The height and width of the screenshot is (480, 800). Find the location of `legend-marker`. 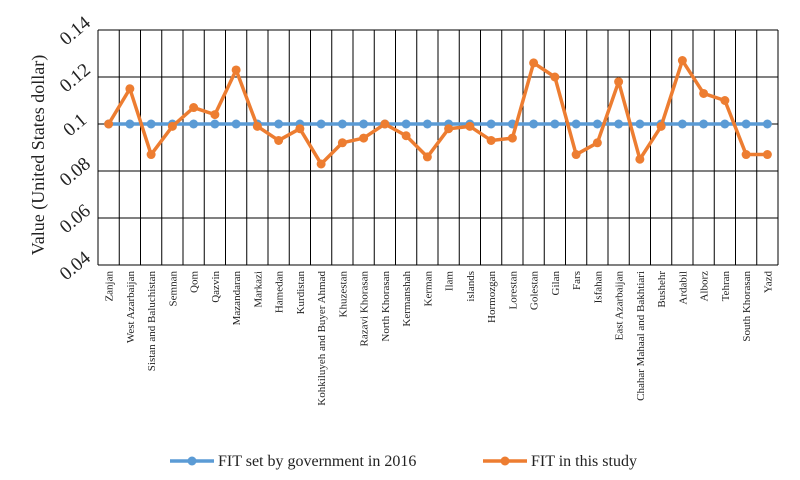

legend-marker is located at coordinates (192, 461).